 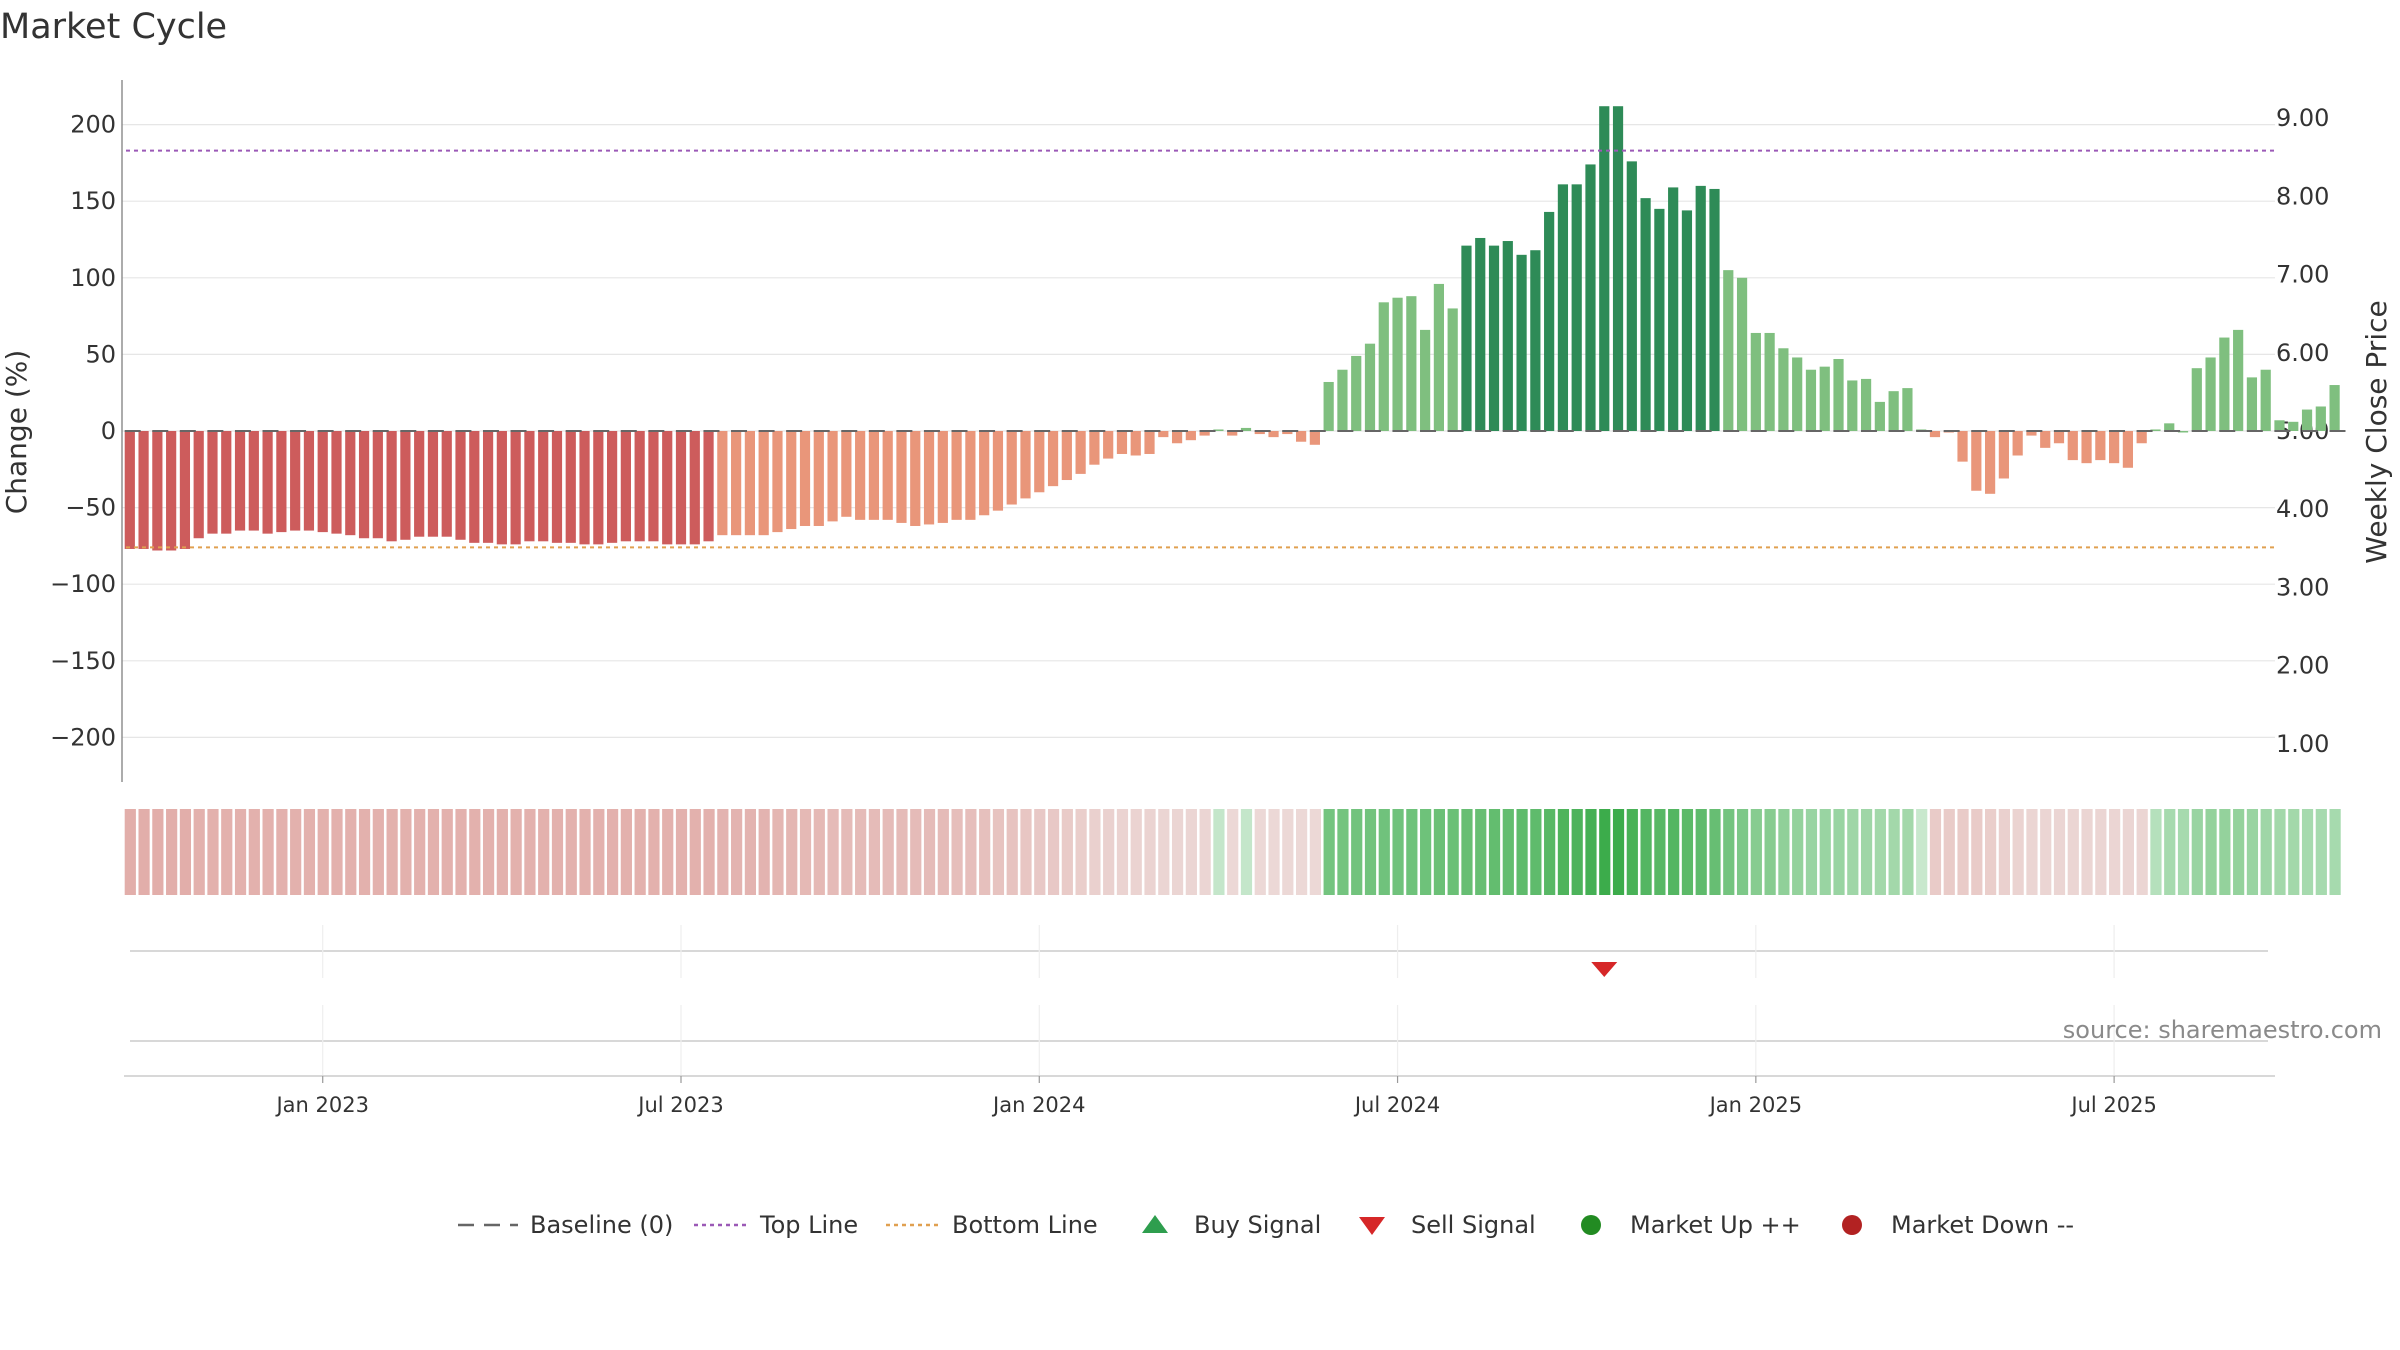 What do you see at coordinates (1038, 1105) in the screenshot?
I see `x-tick-label: Jan 2024` at bounding box center [1038, 1105].